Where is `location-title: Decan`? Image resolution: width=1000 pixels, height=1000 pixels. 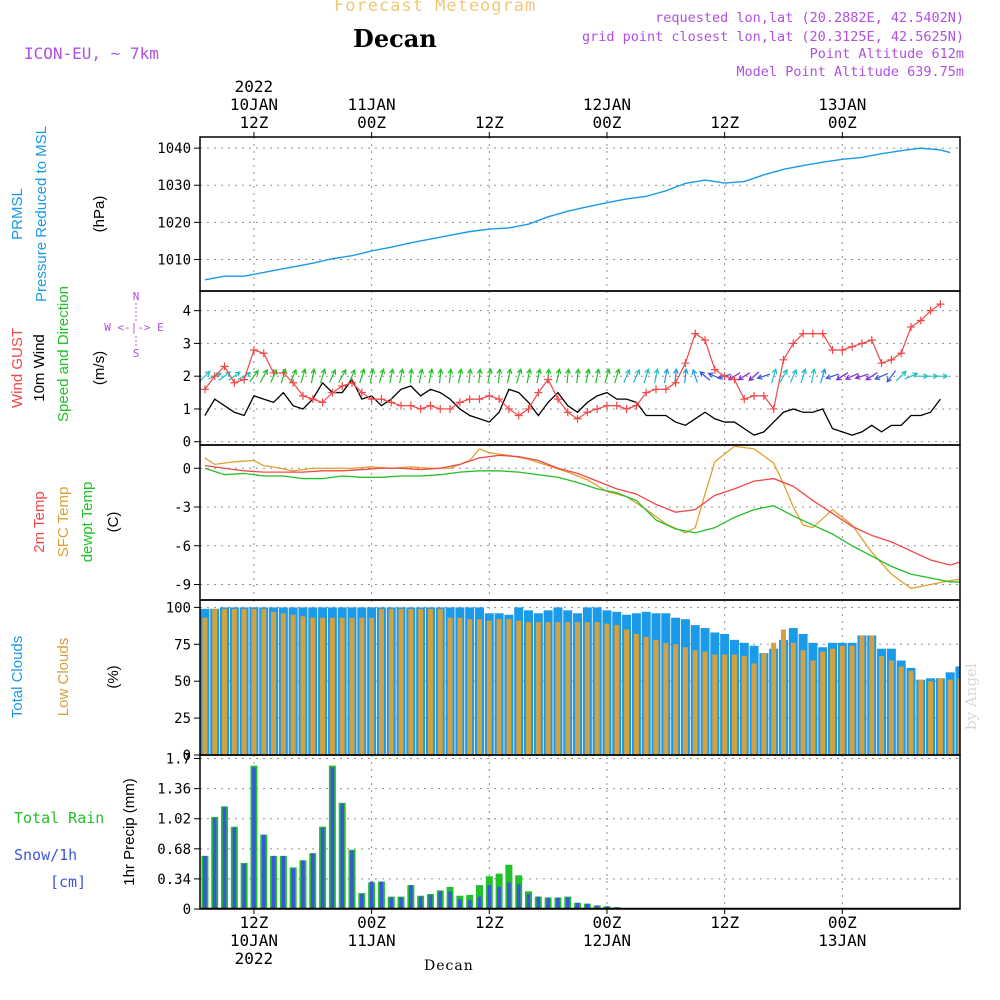 location-title: Decan is located at coordinates (395, 38).